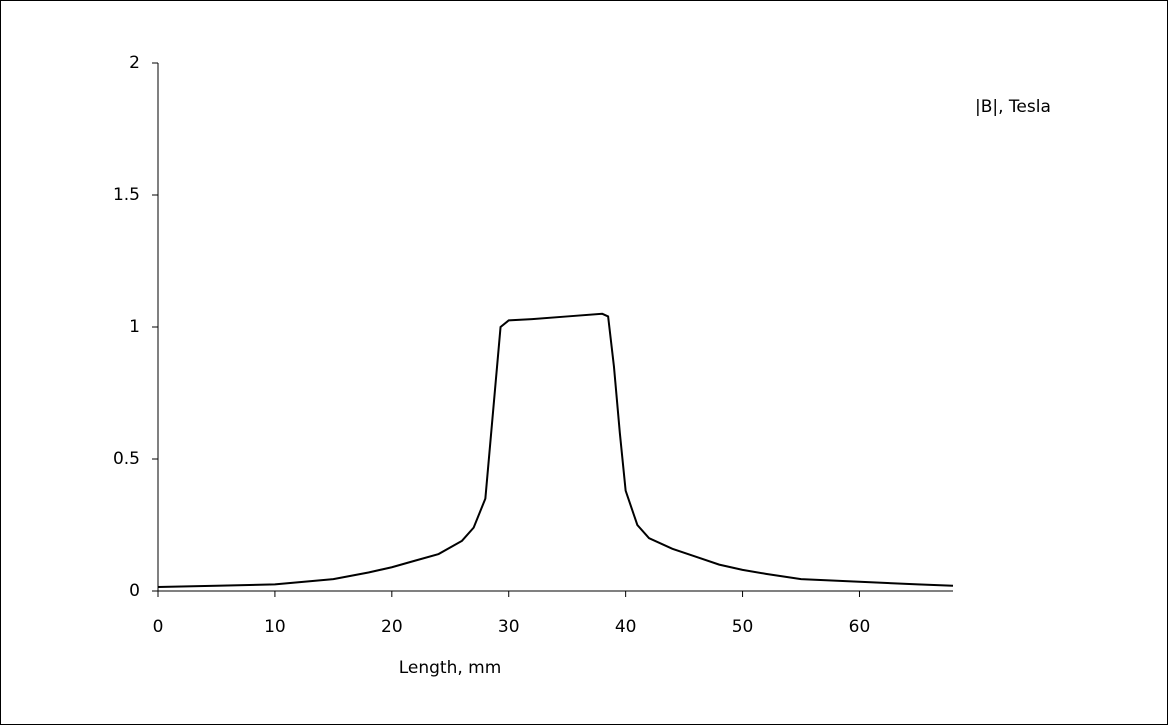 Image resolution: width=1168 pixels, height=725 pixels. I want to click on x-tick-label: 40, so click(626, 627).